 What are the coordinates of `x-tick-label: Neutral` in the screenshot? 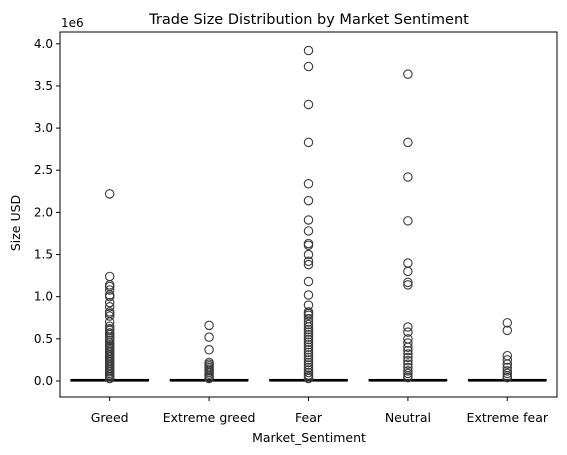 It's located at (408, 417).